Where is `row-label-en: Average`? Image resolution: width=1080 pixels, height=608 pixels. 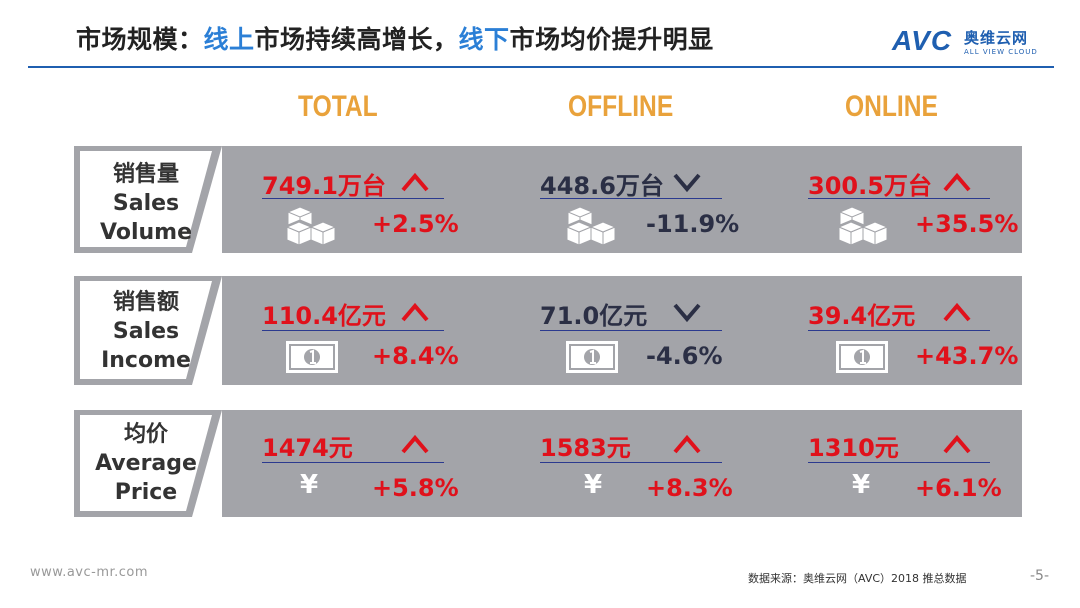 row-label-en: Average is located at coordinates (146, 463).